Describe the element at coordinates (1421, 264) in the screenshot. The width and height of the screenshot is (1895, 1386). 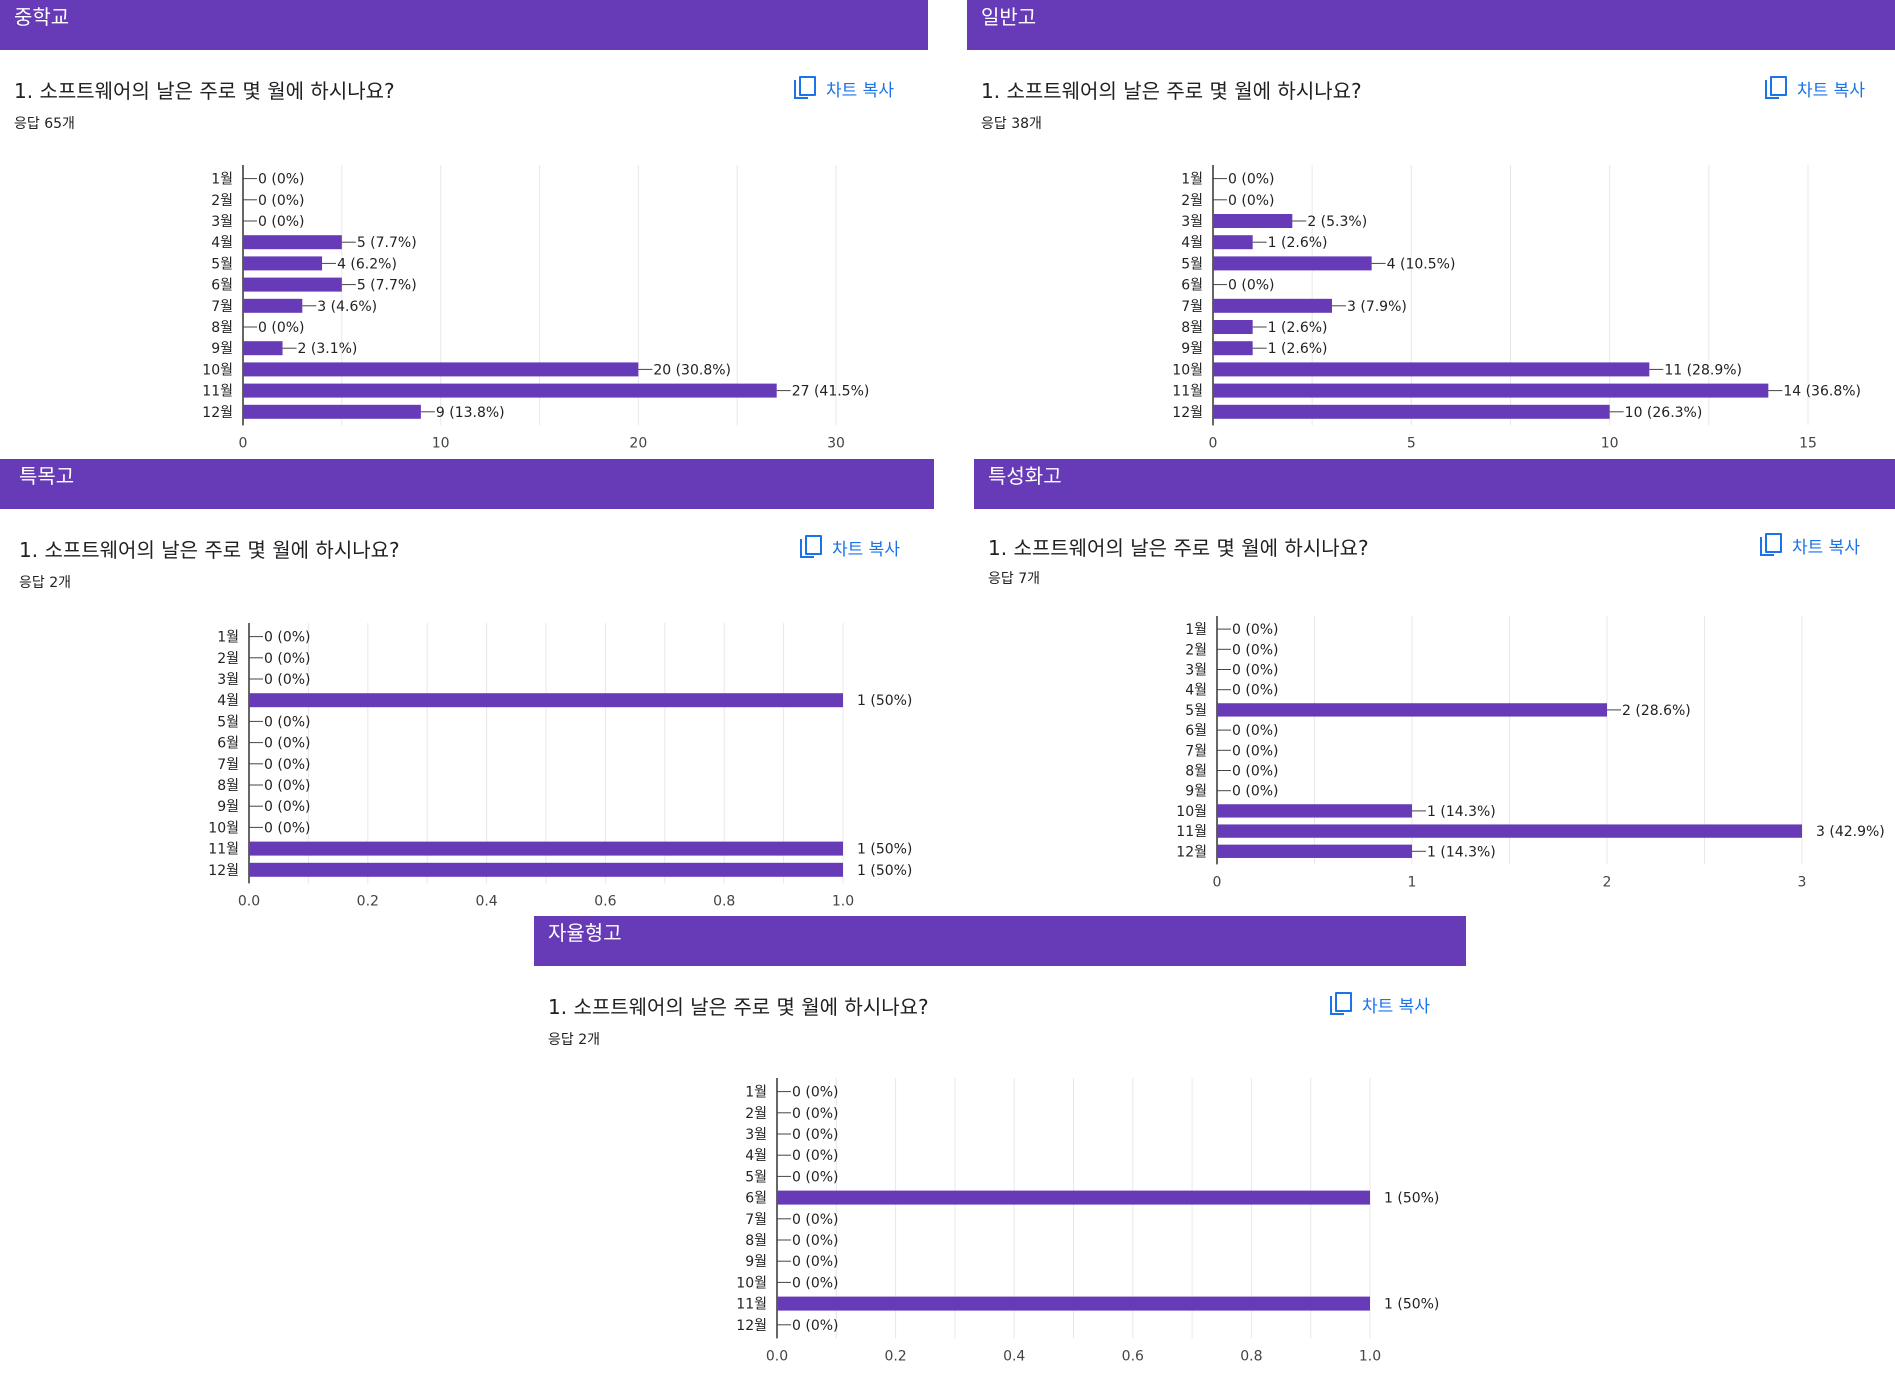
I see `data-label: 4 (10.5%)` at that location.